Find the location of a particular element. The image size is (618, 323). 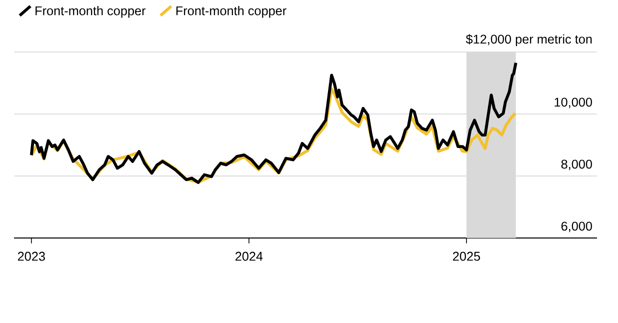

y-tick-label: $12,000 per metric ton is located at coordinates (529, 40).